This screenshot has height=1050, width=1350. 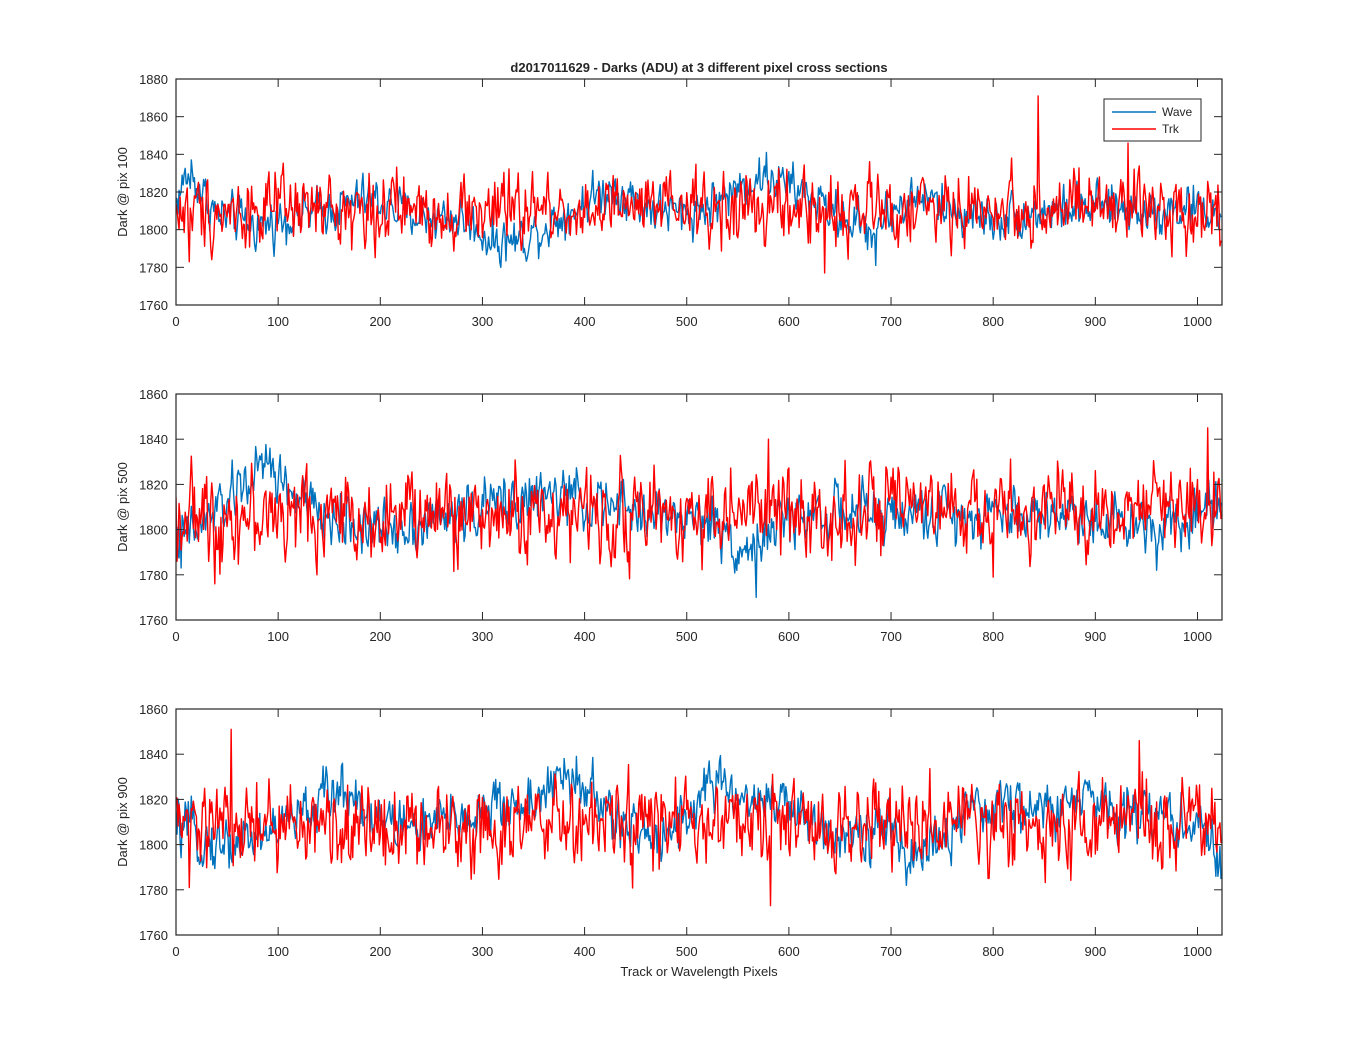 I want to click on series-line-wave, so click(x=699, y=820).